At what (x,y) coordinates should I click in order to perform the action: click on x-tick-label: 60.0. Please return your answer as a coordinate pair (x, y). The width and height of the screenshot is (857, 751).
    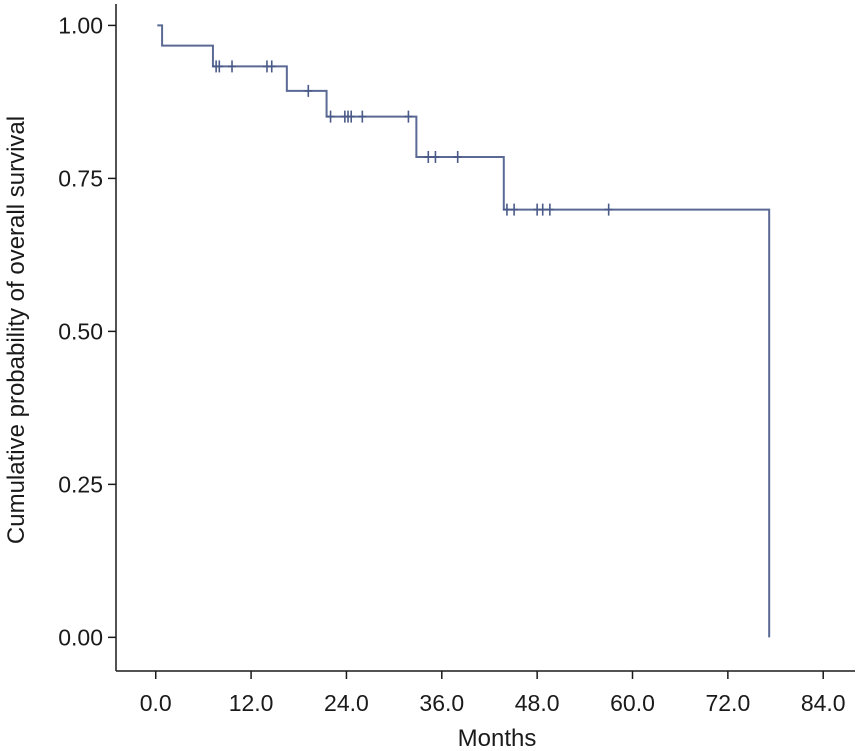
    Looking at the image, I should click on (632, 703).